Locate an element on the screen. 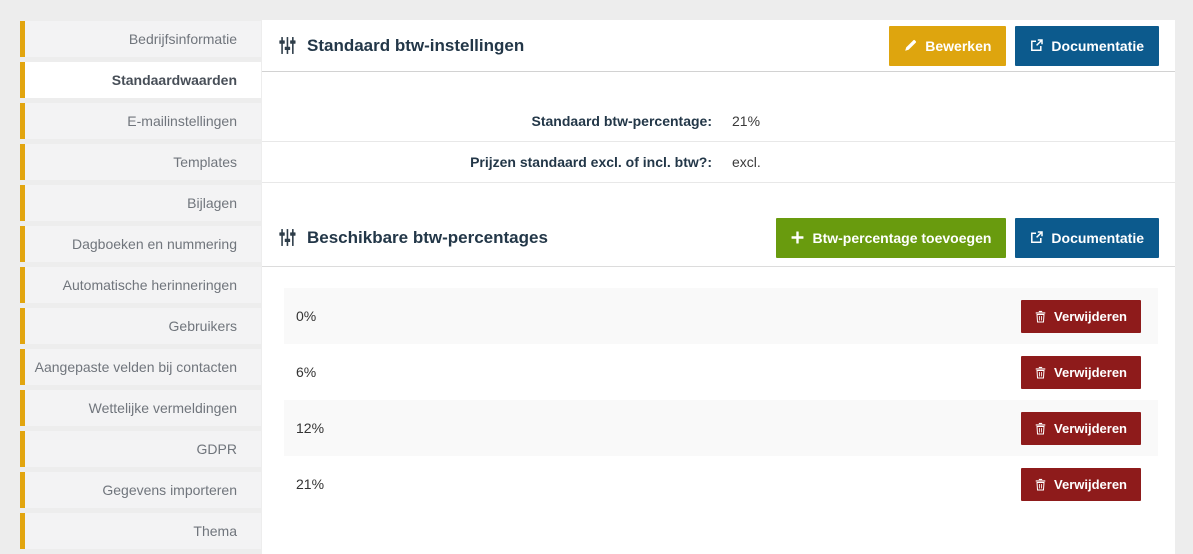  field-label: Prijzen standaard excl. of incl. btw?: is located at coordinates (591, 162).